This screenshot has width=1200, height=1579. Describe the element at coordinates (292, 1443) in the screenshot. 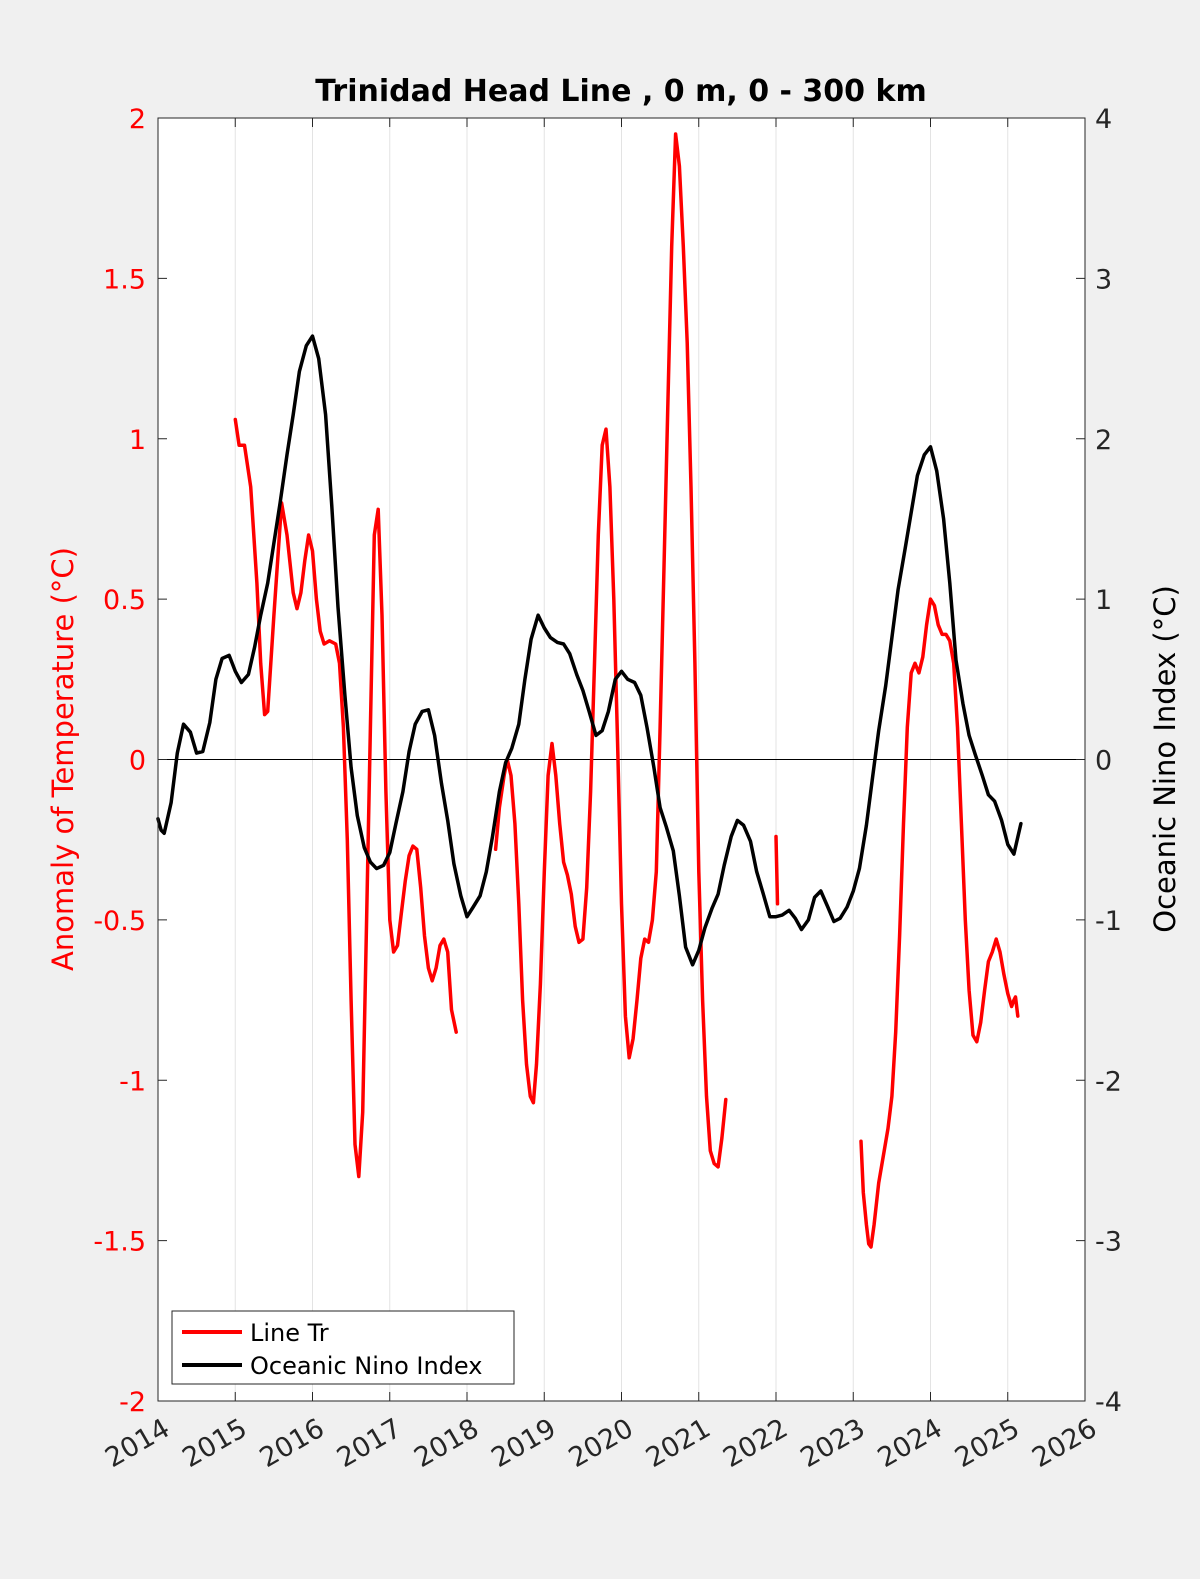

I see `x-tick-label-2016: 2016` at that location.